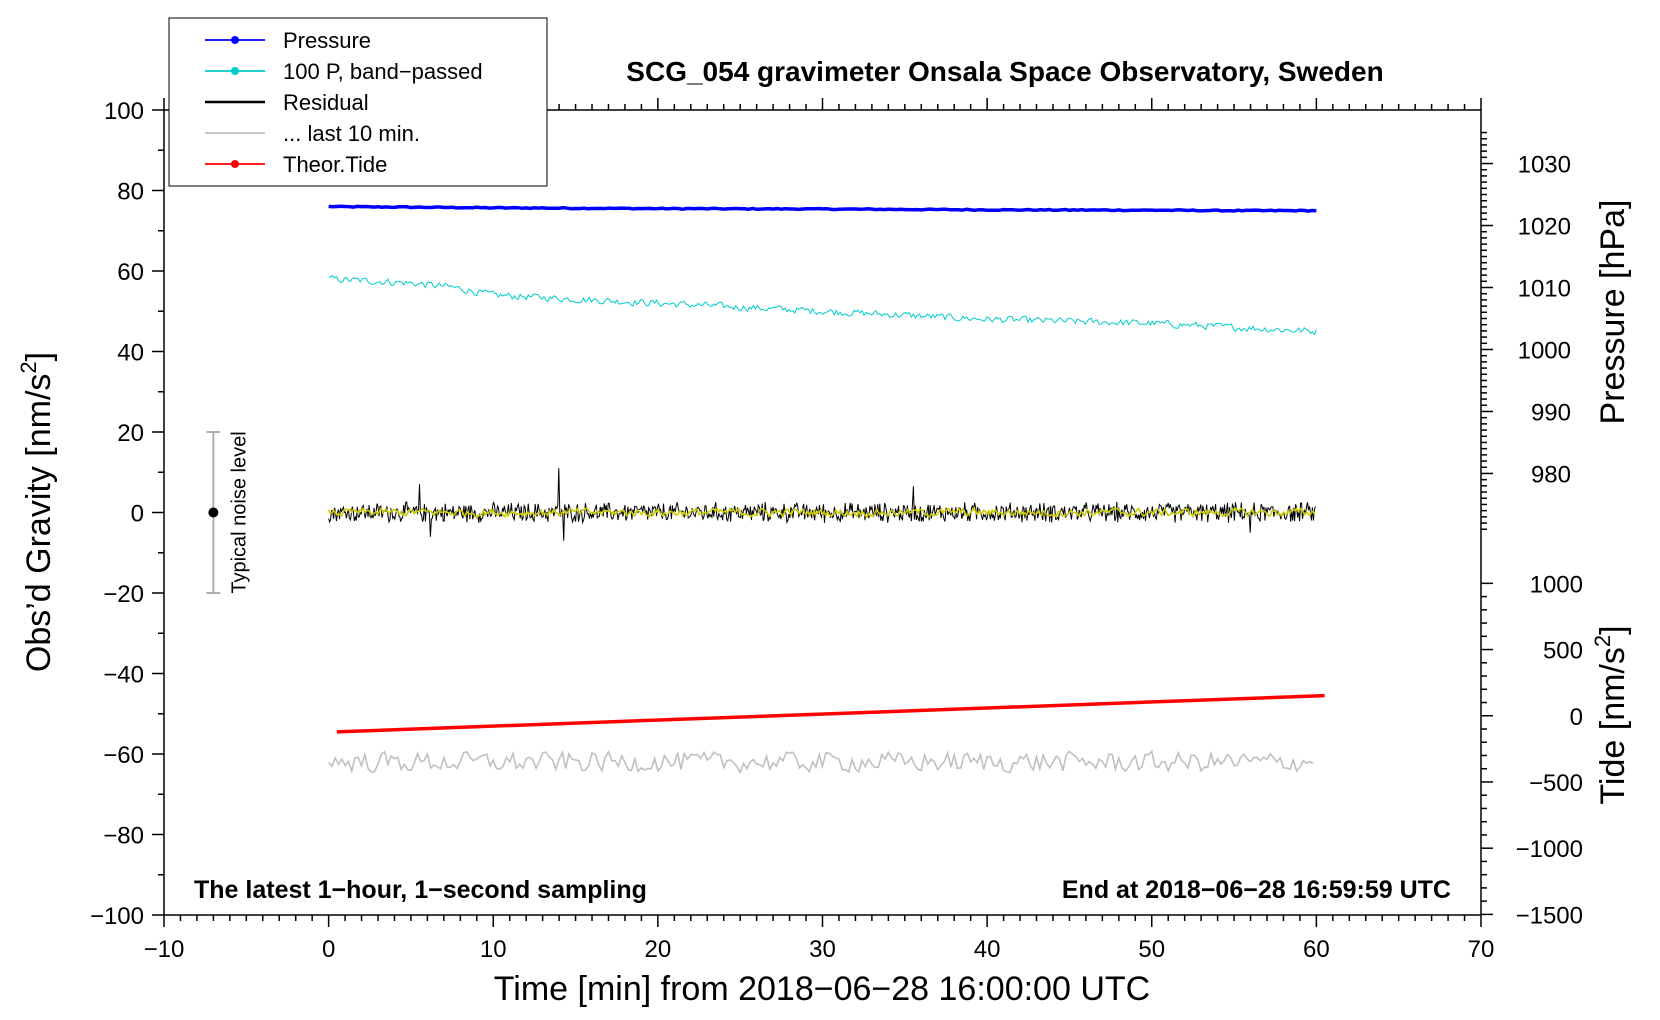 The image size is (1660, 1020). I want to click on y-tick-label: −80, so click(123, 836).